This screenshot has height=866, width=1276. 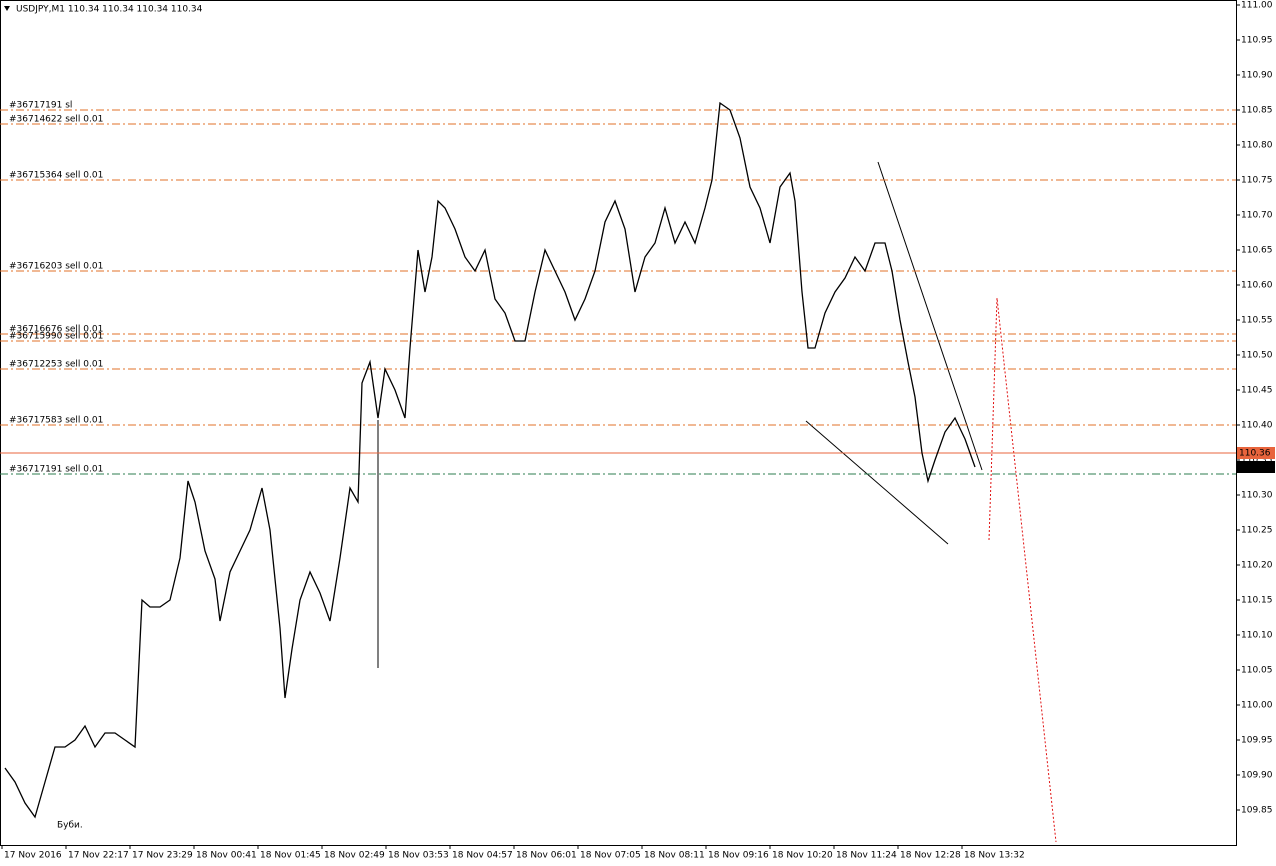 I want to click on y-tick-label: 109.85, so click(x=1257, y=811).